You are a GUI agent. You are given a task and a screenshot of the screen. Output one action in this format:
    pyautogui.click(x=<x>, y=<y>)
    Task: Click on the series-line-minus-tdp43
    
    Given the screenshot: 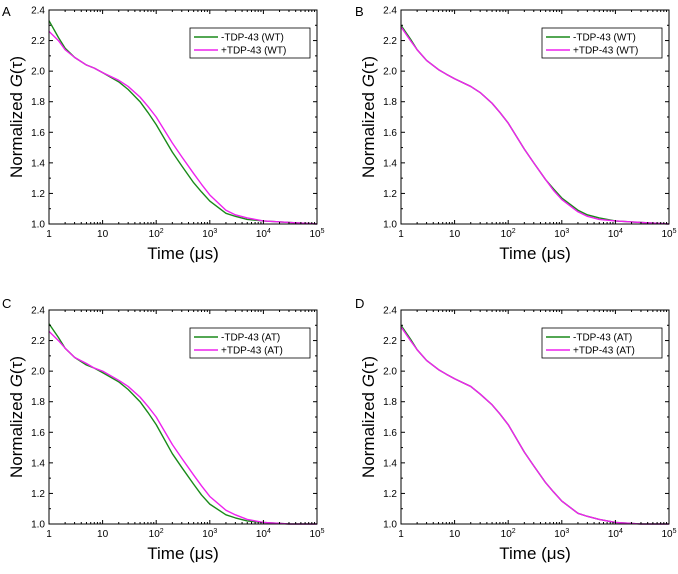 What is the action you would take?
    pyautogui.click(x=182, y=424)
    